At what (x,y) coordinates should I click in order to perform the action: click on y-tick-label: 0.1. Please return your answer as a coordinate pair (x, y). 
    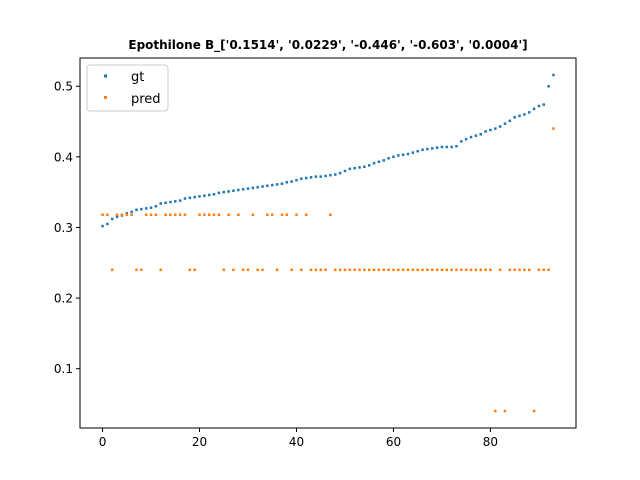
    Looking at the image, I should click on (63, 369).